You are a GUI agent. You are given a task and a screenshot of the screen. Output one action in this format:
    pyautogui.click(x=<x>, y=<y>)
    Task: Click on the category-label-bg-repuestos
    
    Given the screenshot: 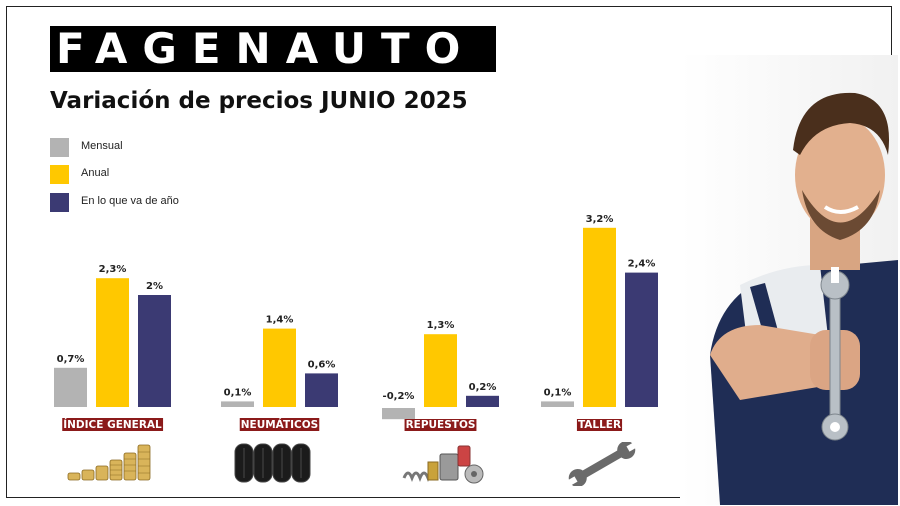 What is the action you would take?
    pyautogui.click(x=440, y=425)
    